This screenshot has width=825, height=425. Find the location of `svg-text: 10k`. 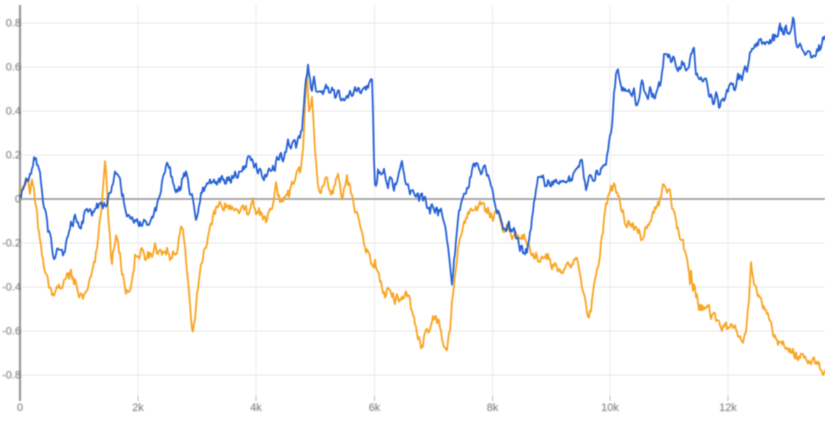

svg-text: 10k is located at coordinates (610, 408).